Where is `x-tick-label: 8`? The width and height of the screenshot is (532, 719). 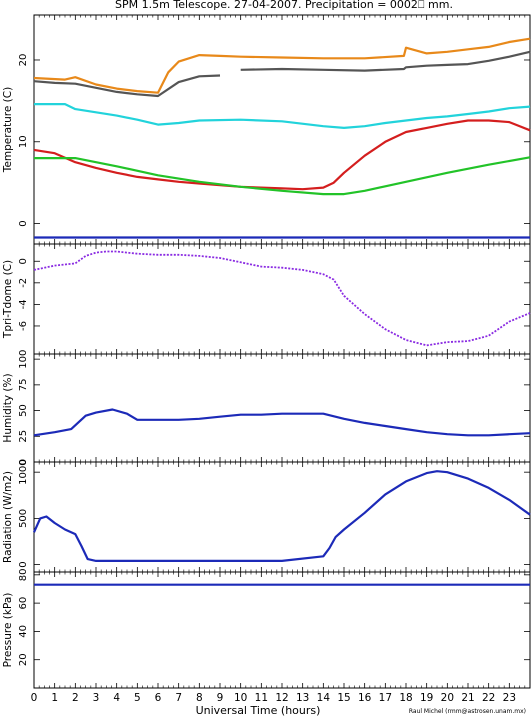
x-tick-label: 8 is located at coordinates (199, 698).